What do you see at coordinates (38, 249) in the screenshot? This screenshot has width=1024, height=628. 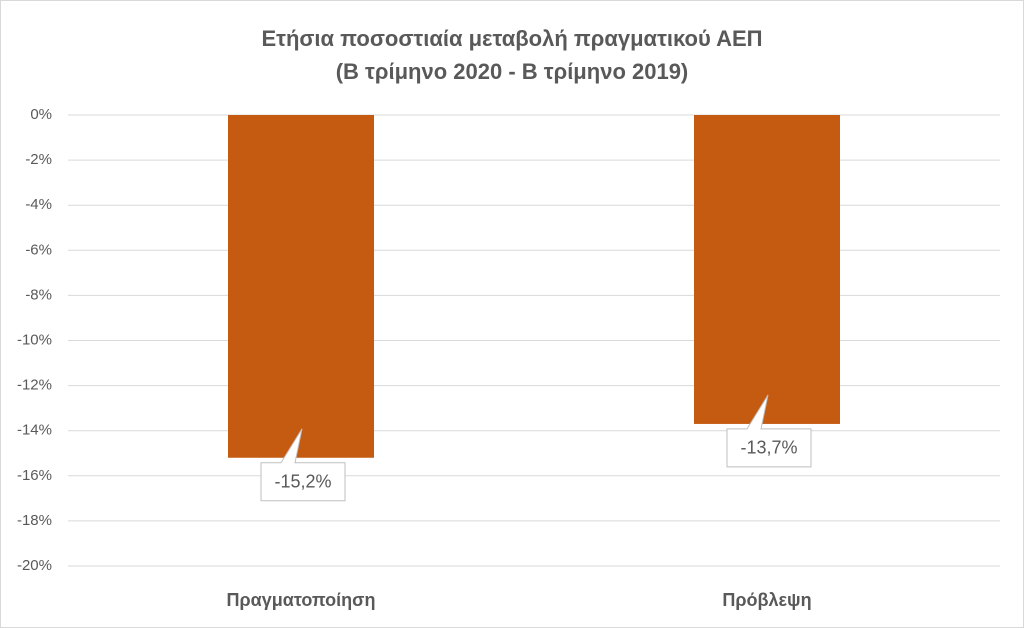 I see `y-tick-label: -6%` at bounding box center [38, 249].